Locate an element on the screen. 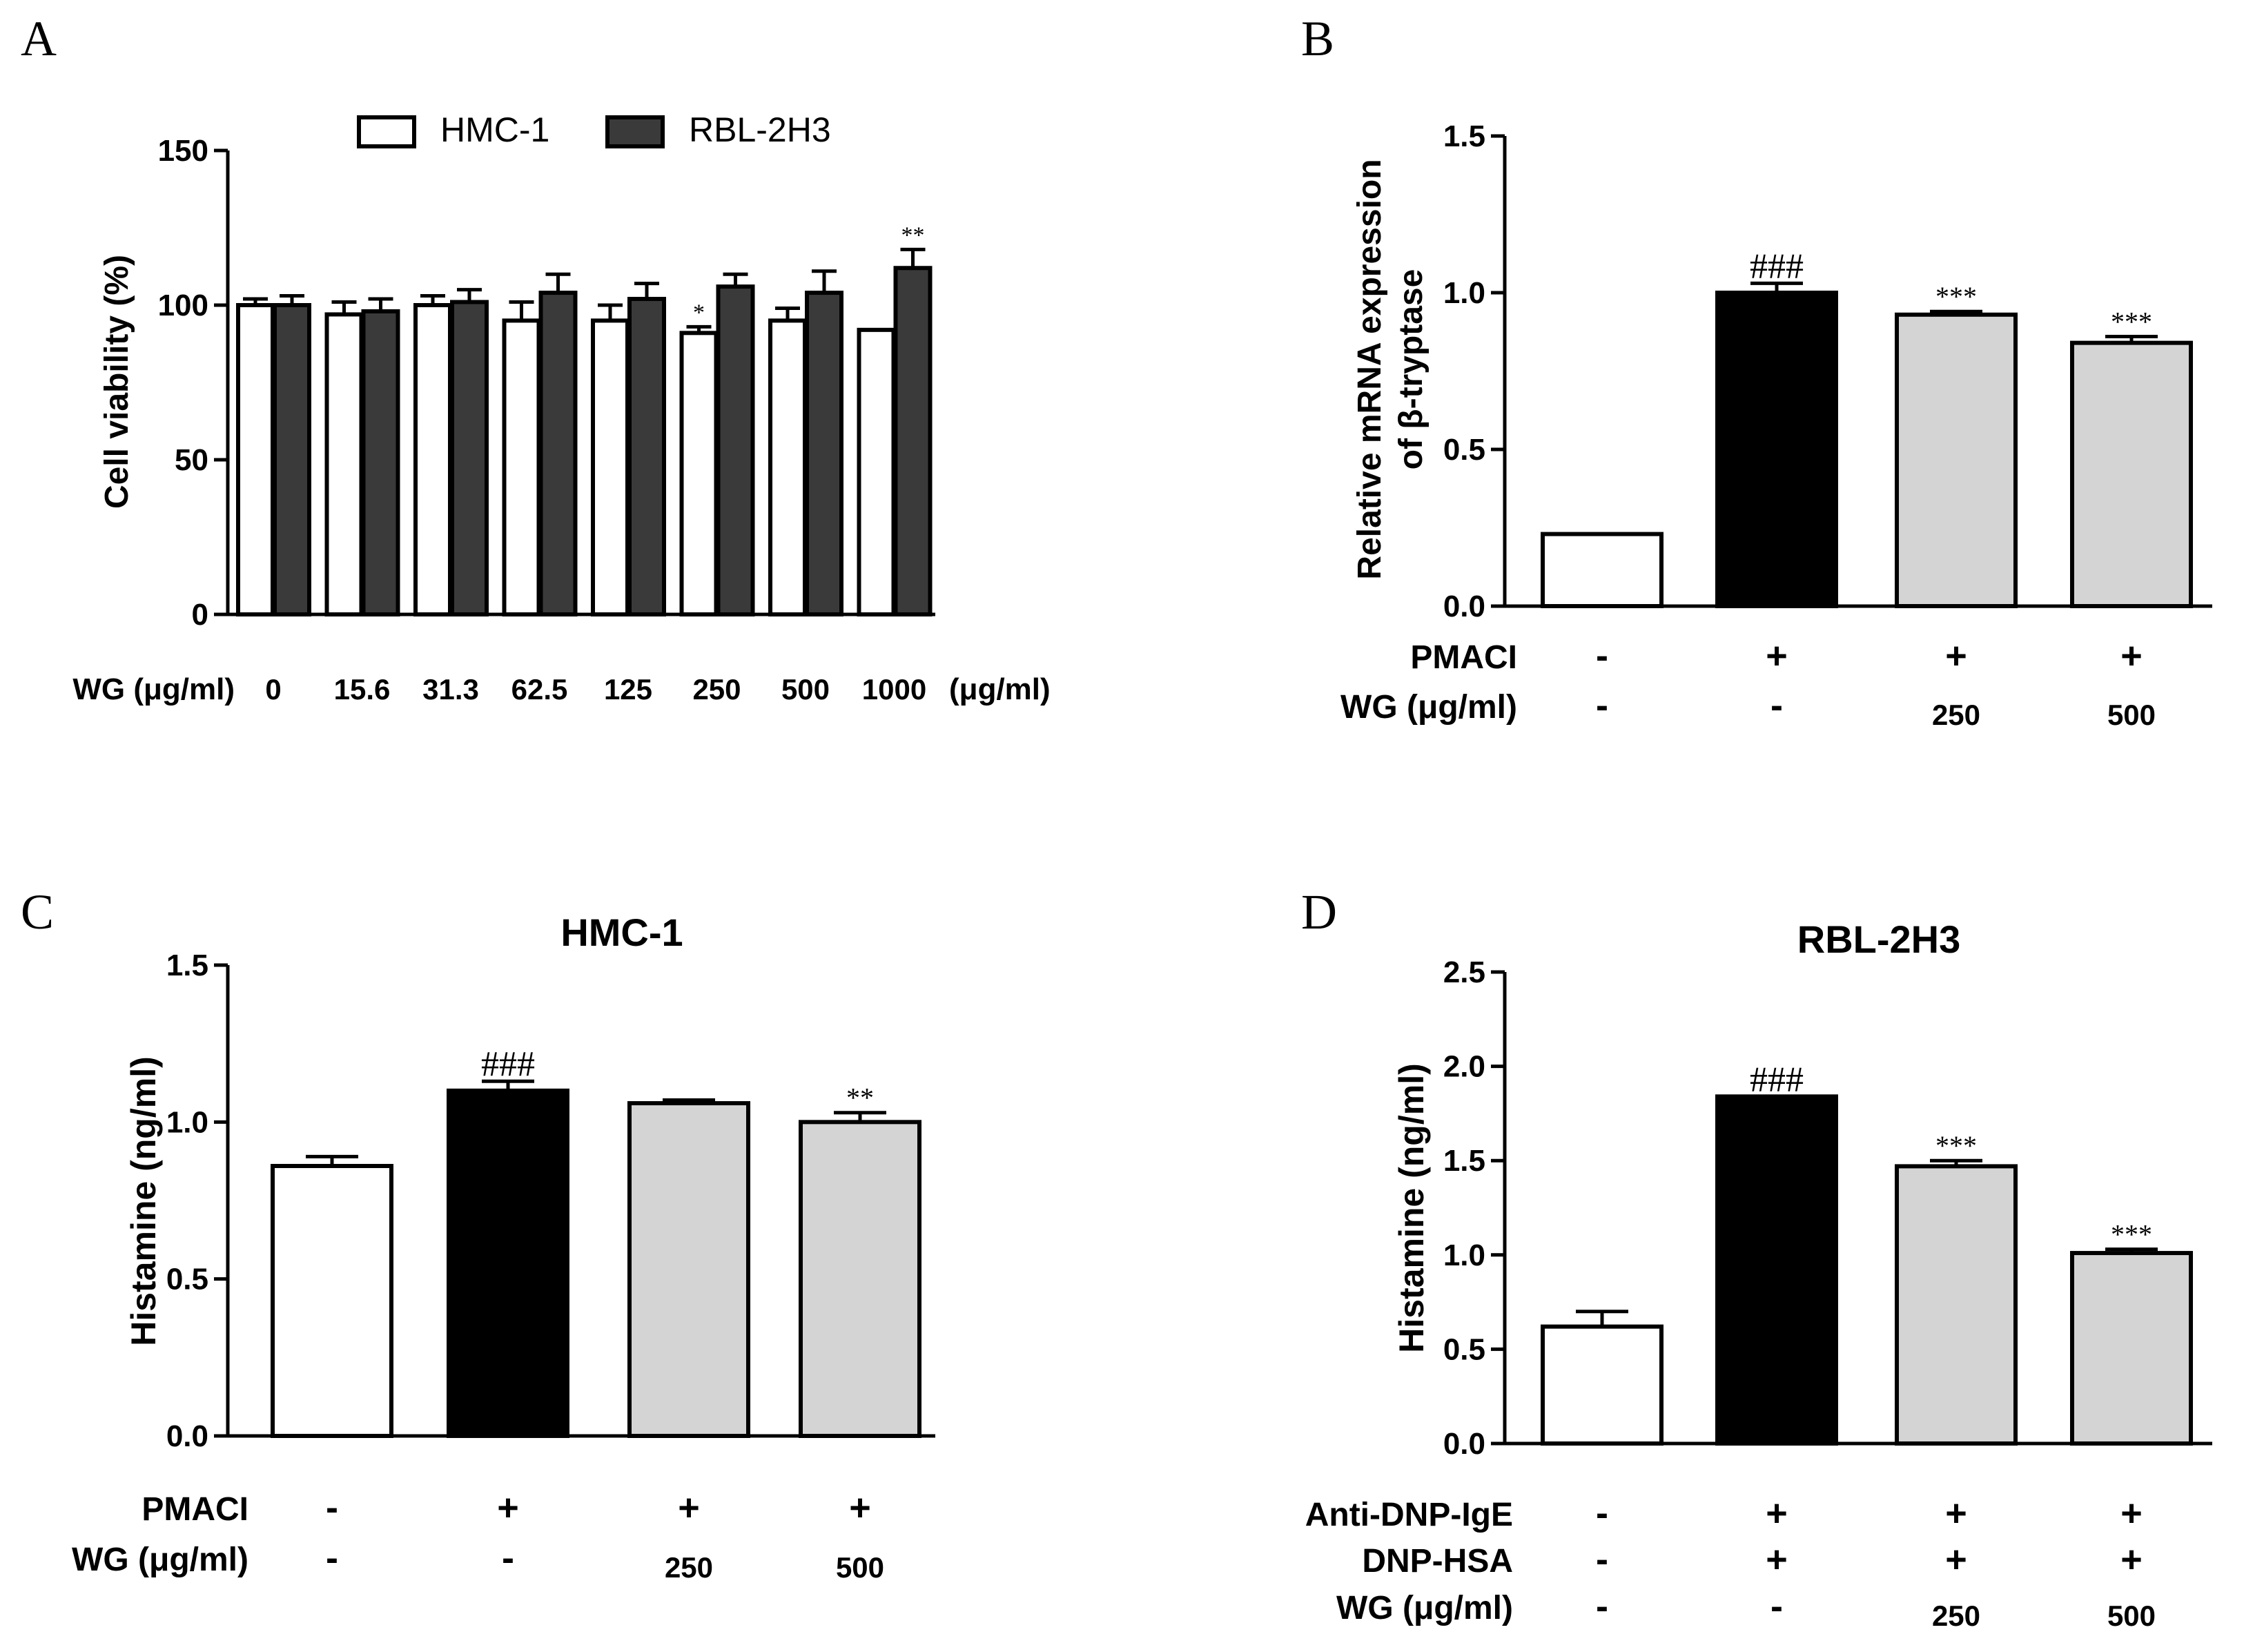 This screenshot has width=2244, height=1652. y-axis-label: Cell viability (%) is located at coordinates (117, 382).